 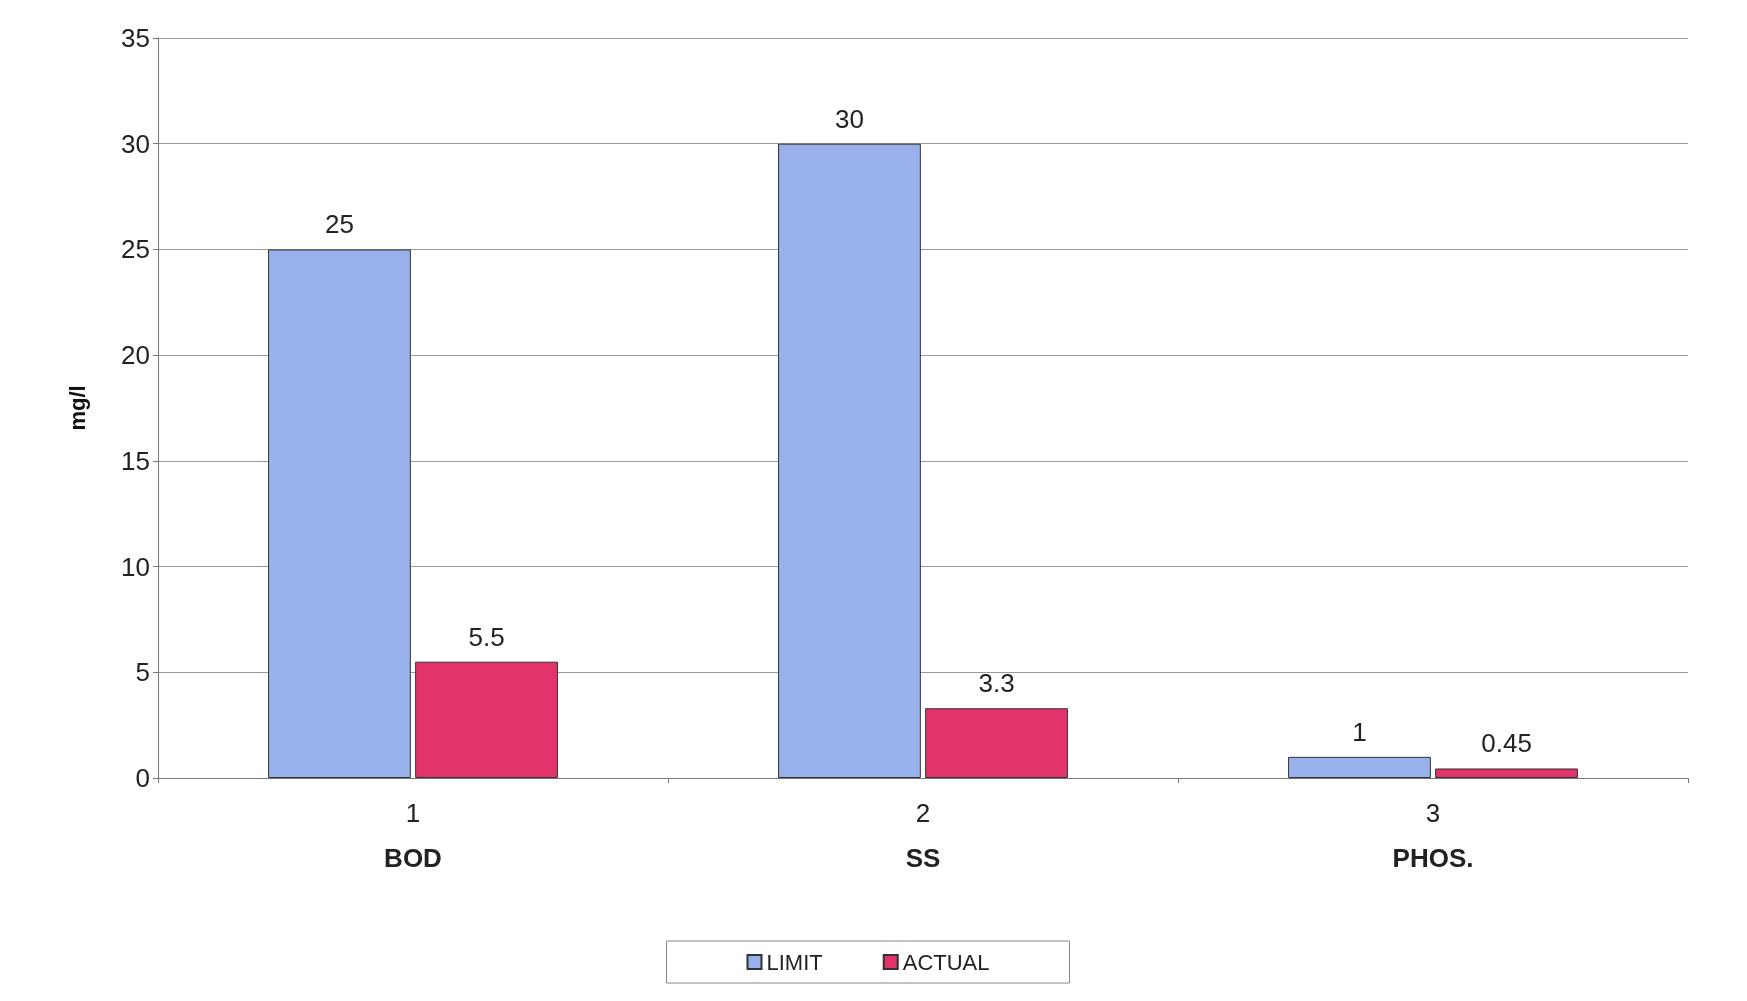 I want to click on y-tick-label: 30, so click(x=135, y=143).